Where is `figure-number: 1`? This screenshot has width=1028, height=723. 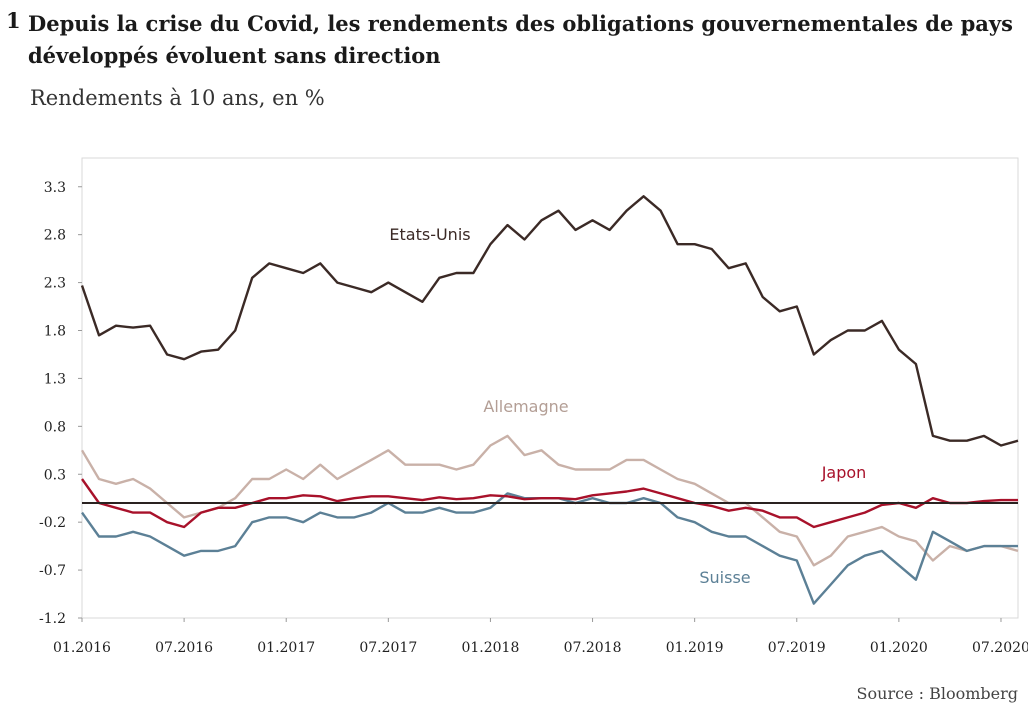 figure-number: 1 is located at coordinates (13, 20).